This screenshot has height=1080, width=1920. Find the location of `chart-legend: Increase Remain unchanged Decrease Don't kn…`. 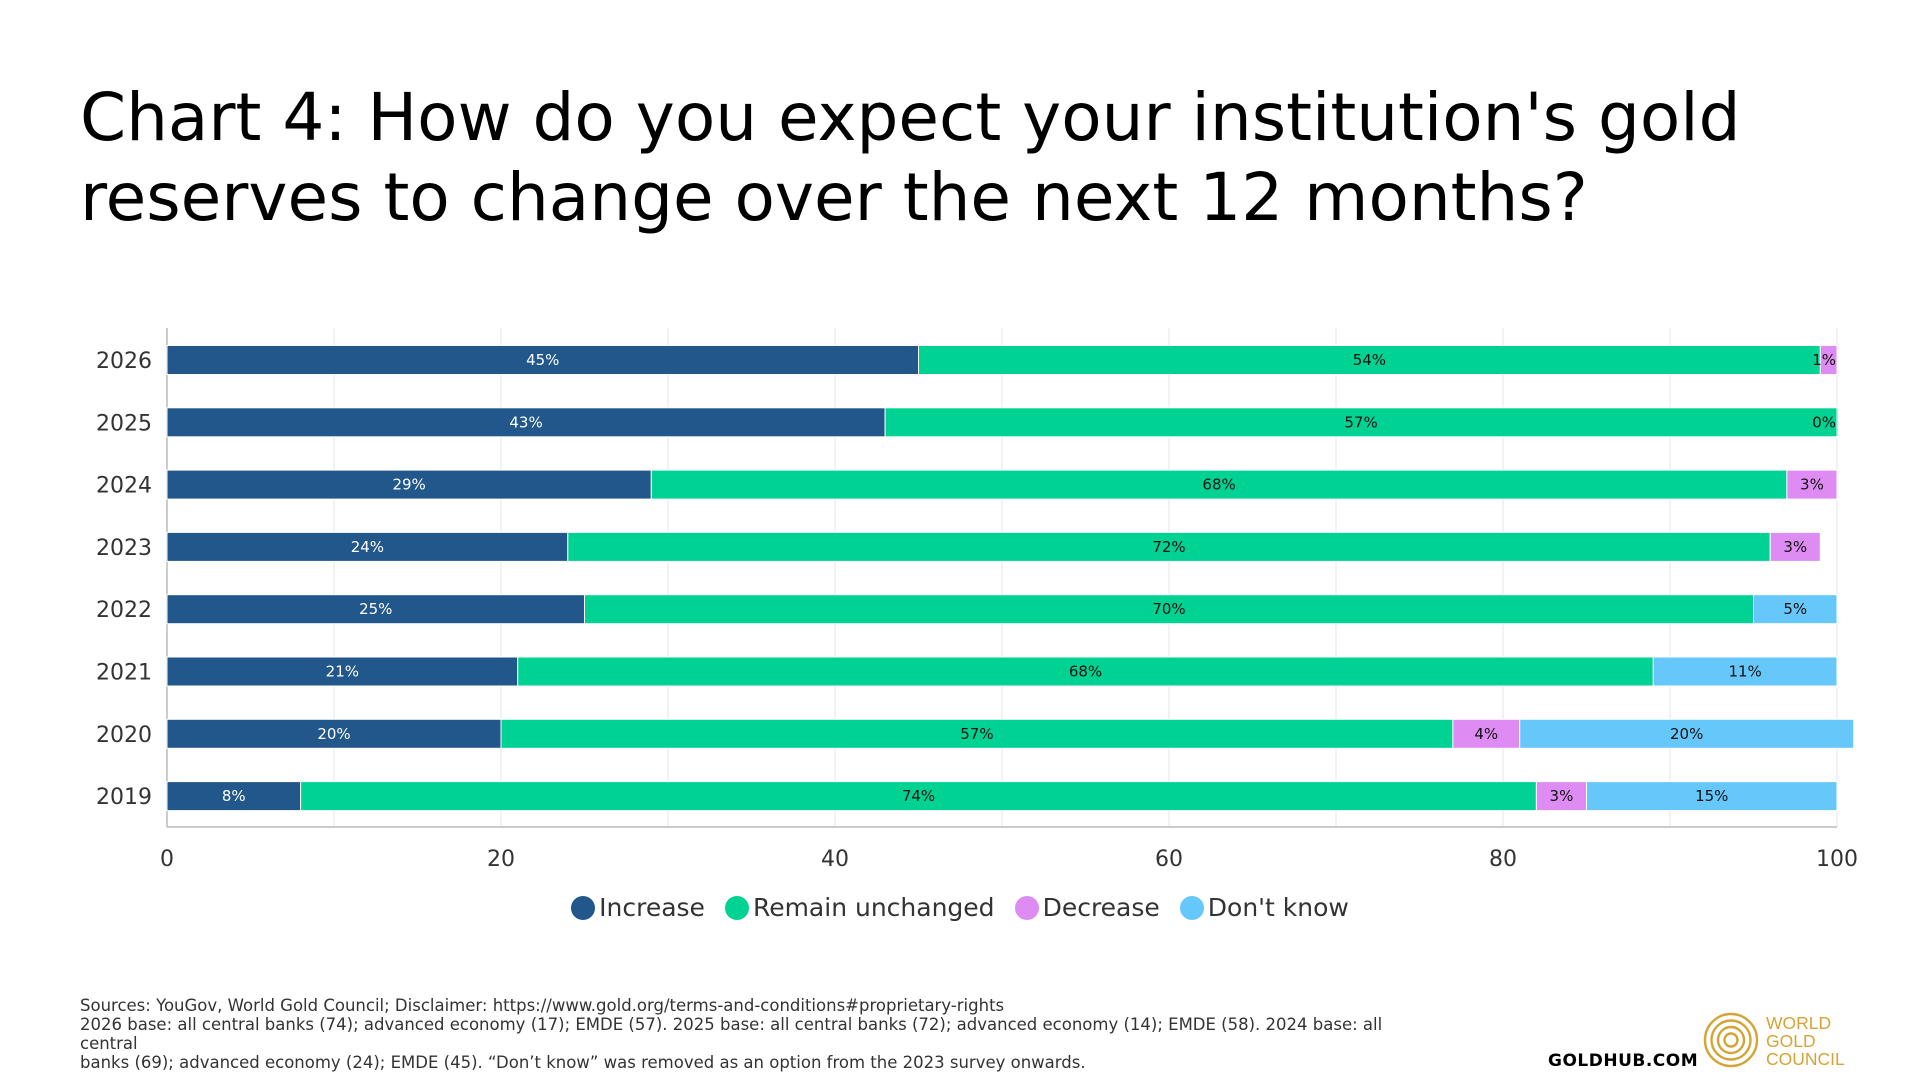

chart-legend: Increase Remain unchanged Decrease Don't kn… is located at coordinates (960, 907).